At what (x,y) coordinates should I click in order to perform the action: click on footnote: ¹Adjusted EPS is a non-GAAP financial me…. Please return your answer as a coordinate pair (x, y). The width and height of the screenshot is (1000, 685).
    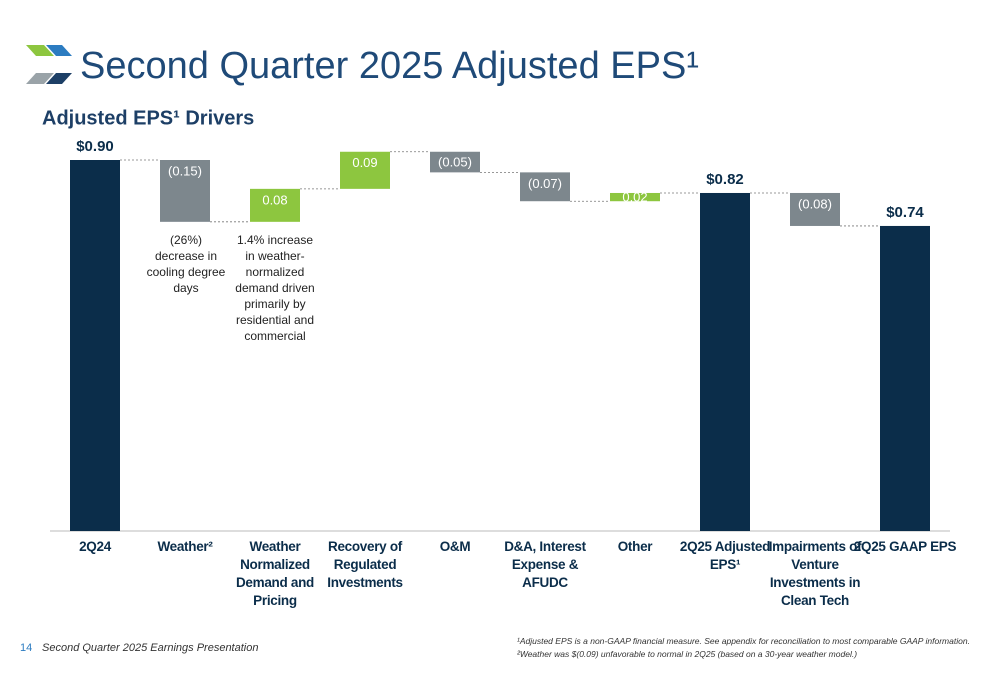
    Looking at the image, I should click on (743, 641).